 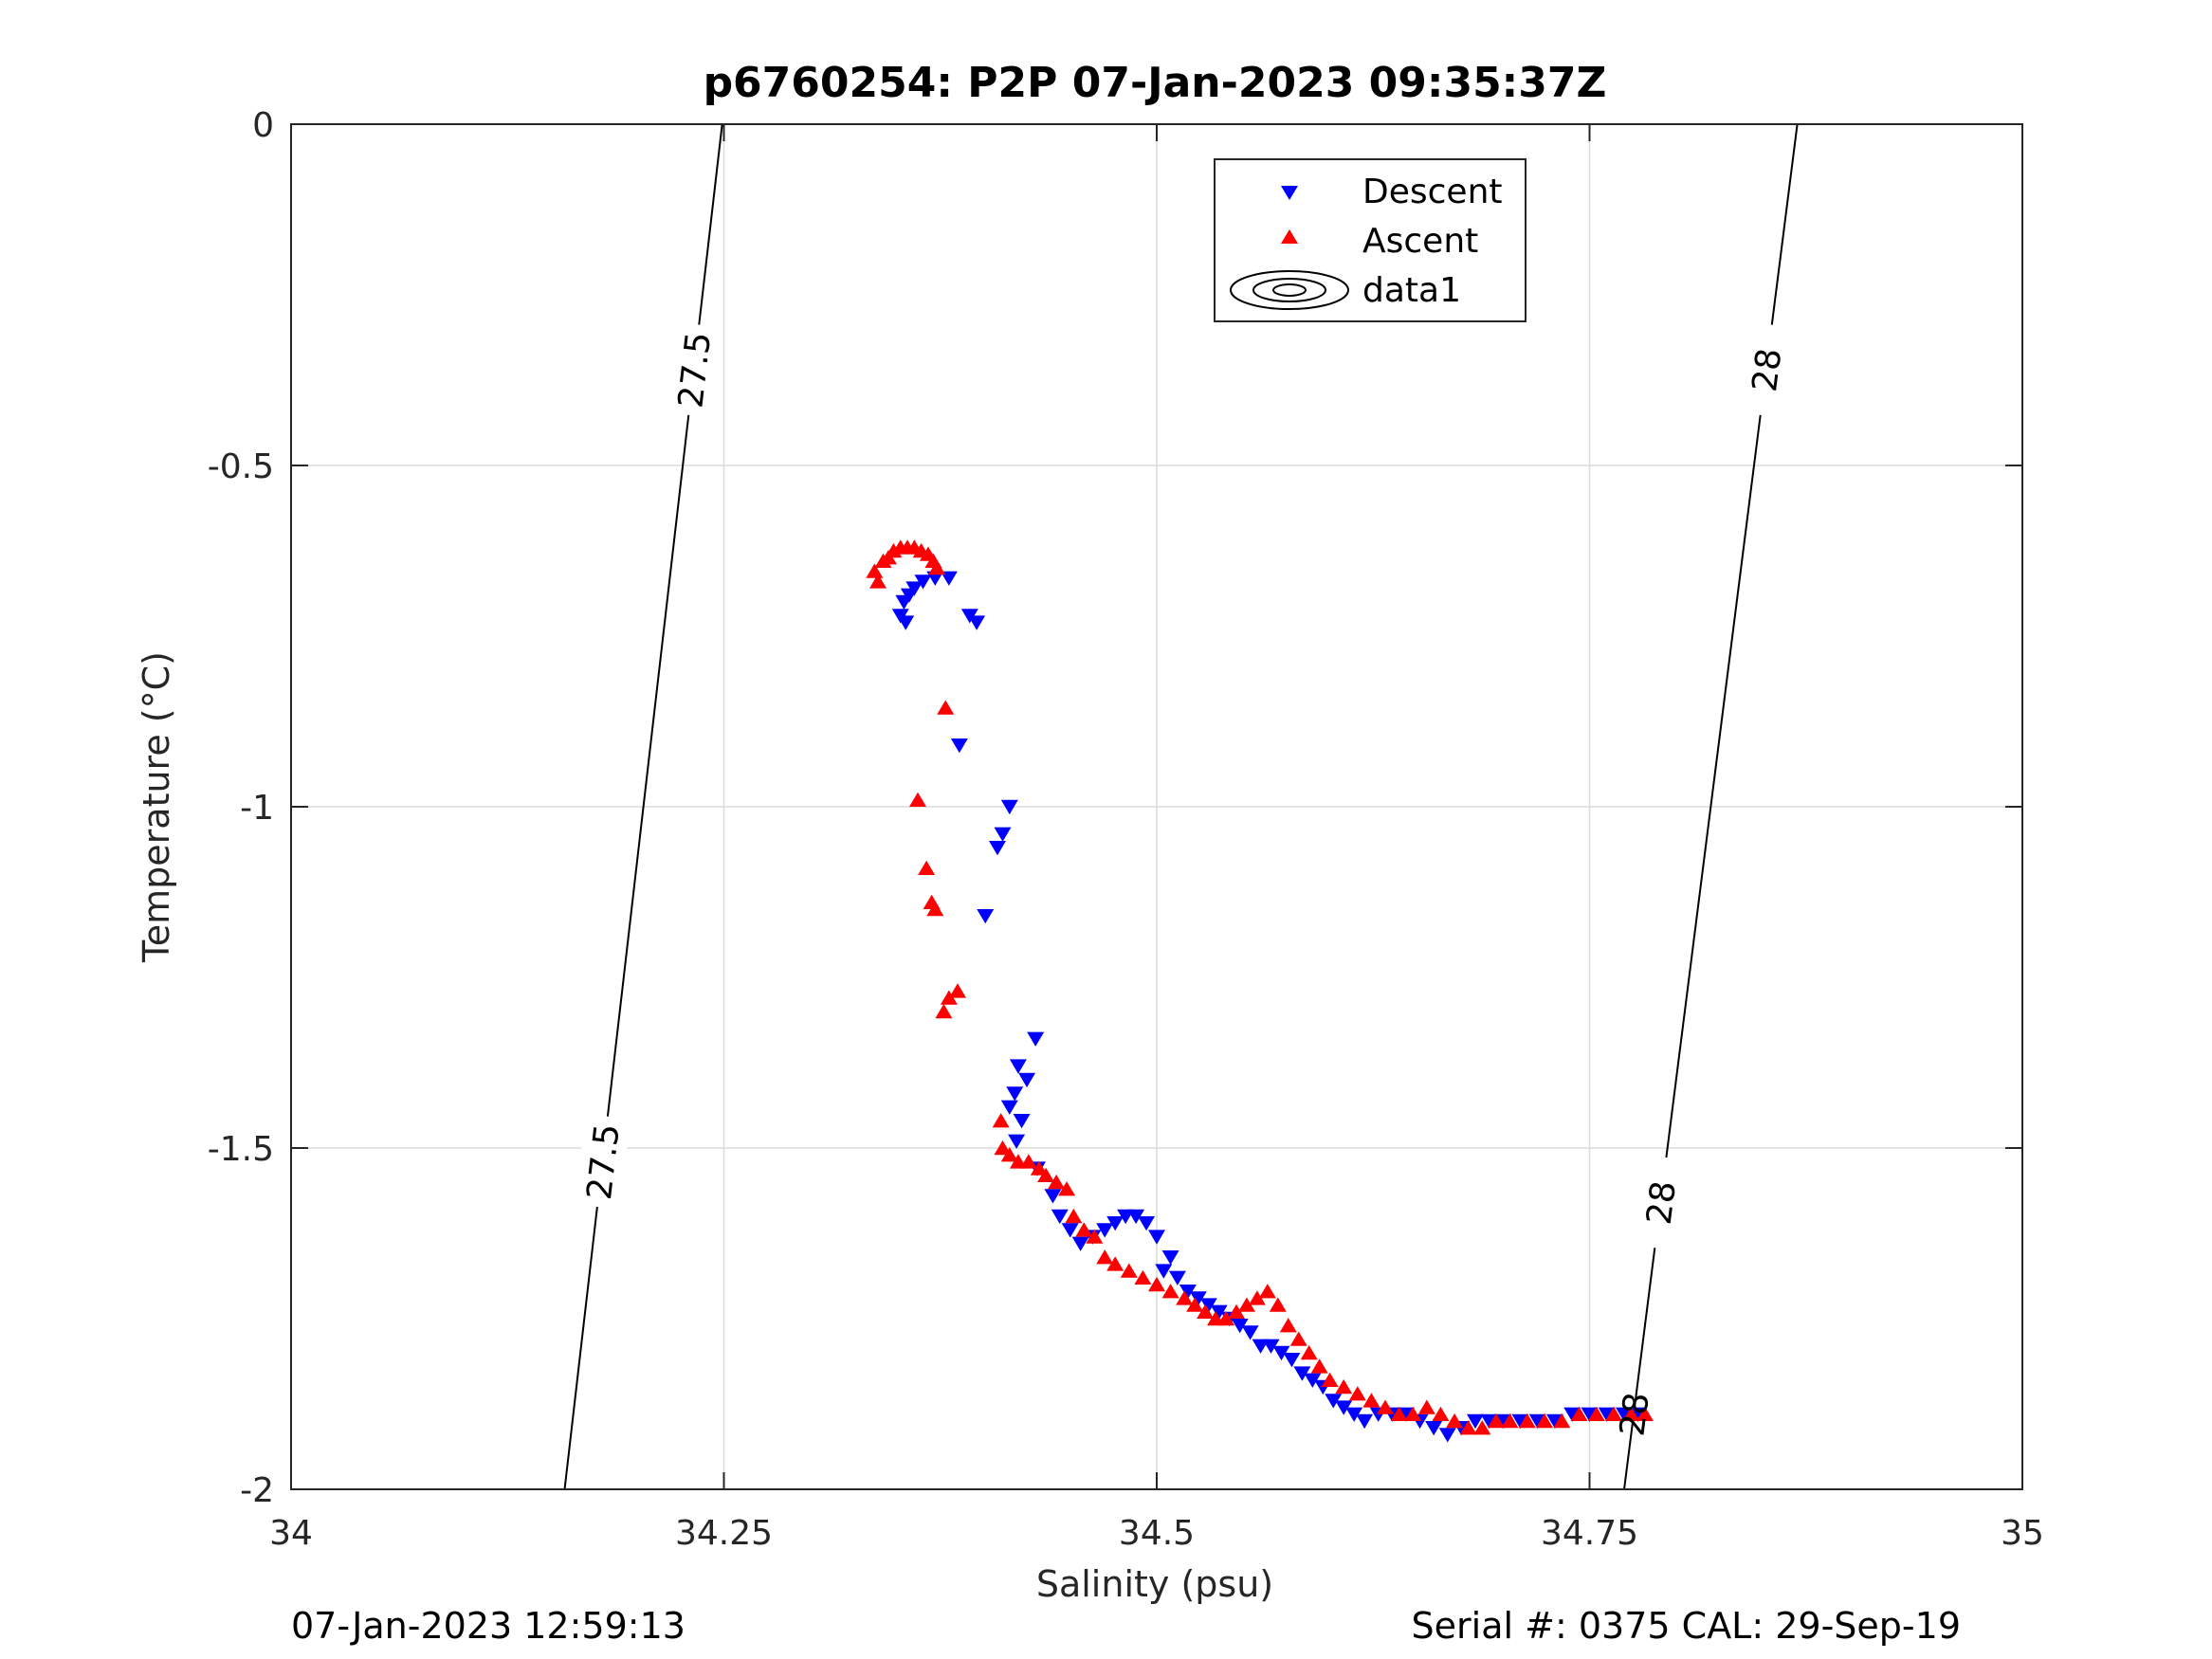 What do you see at coordinates (1370, 240) in the screenshot?
I see `legend-box` at bounding box center [1370, 240].